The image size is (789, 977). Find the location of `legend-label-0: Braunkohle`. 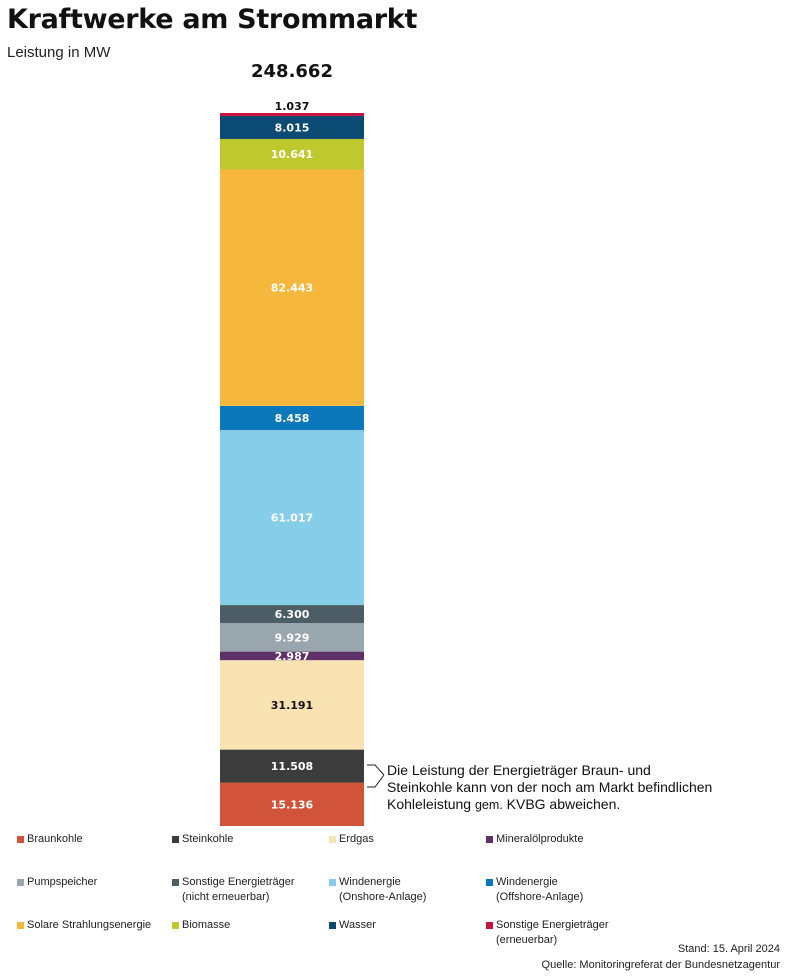

legend-label-0: Braunkohle is located at coordinates (55, 839).